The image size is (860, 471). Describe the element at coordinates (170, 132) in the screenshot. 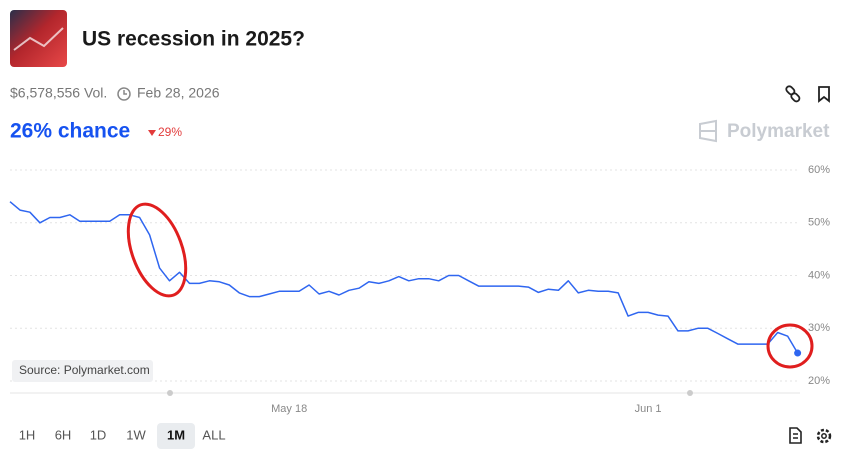

I see `change: 29%` at that location.